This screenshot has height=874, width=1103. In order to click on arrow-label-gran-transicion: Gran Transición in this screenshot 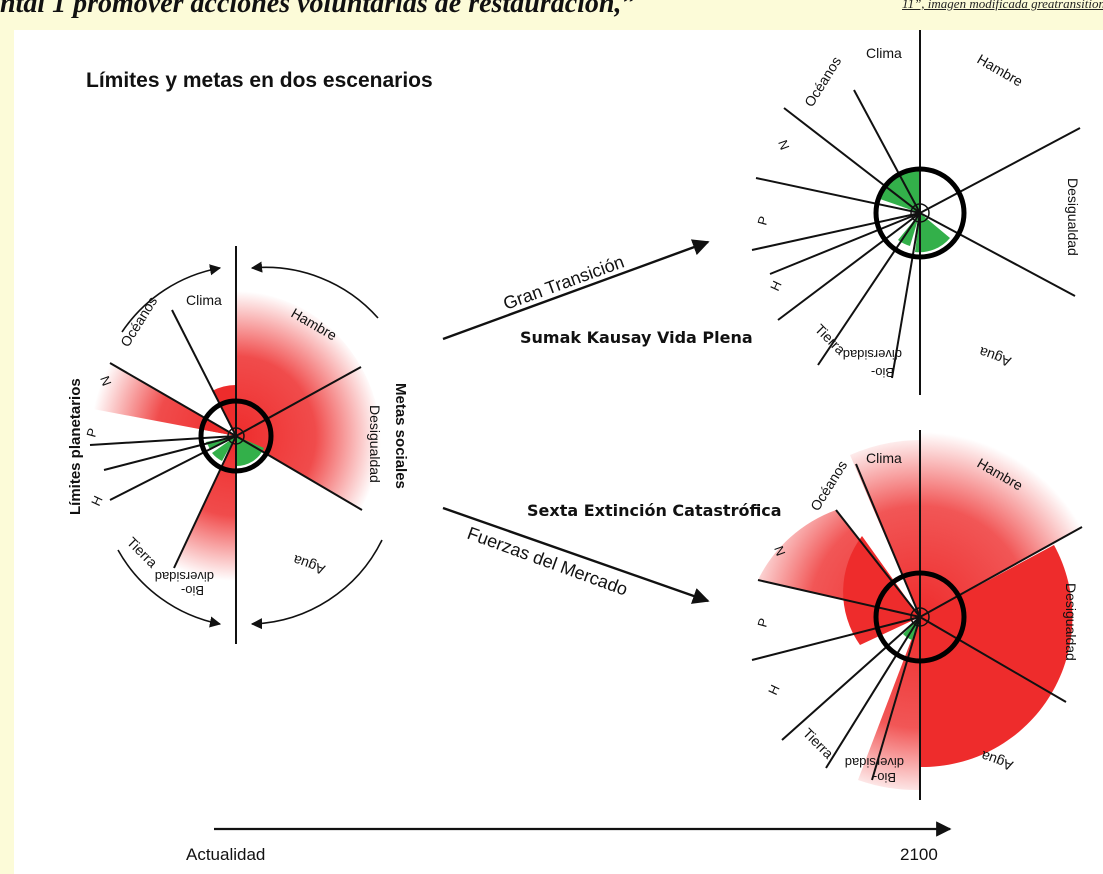, I will do `click(564, 283)`.